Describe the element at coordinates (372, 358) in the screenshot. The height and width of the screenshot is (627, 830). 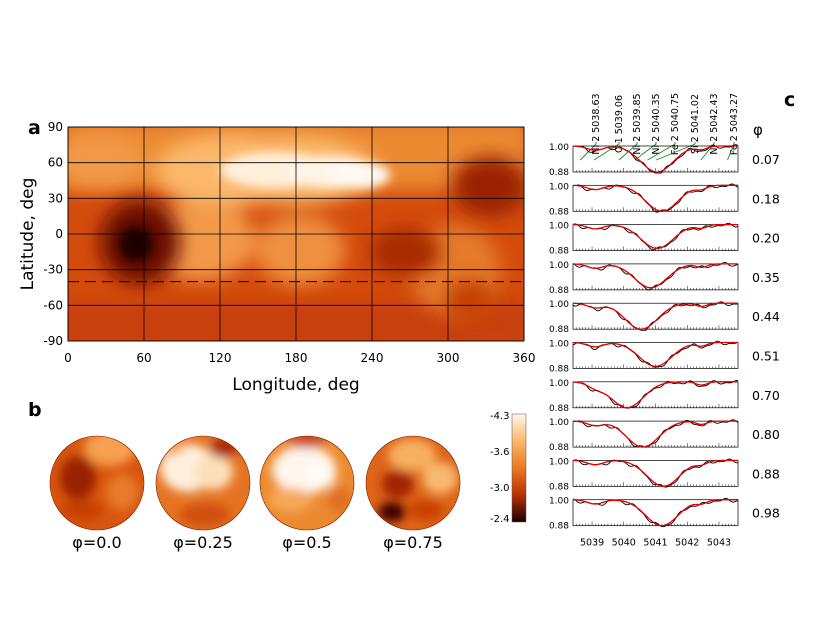
I see `map-x-tick-label: 240` at that location.